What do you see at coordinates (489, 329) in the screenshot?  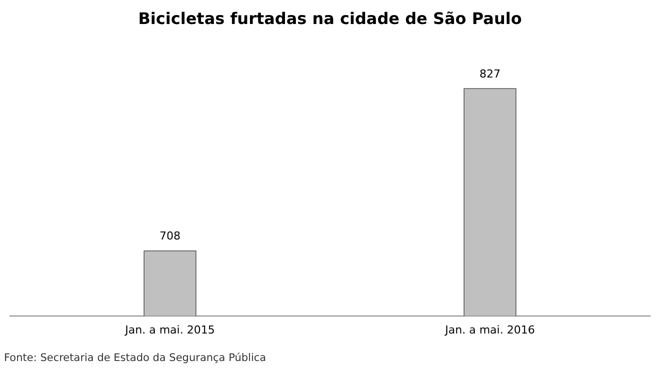 I see `x-tick-label: Jan. a mai. 2016` at bounding box center [489, 329].